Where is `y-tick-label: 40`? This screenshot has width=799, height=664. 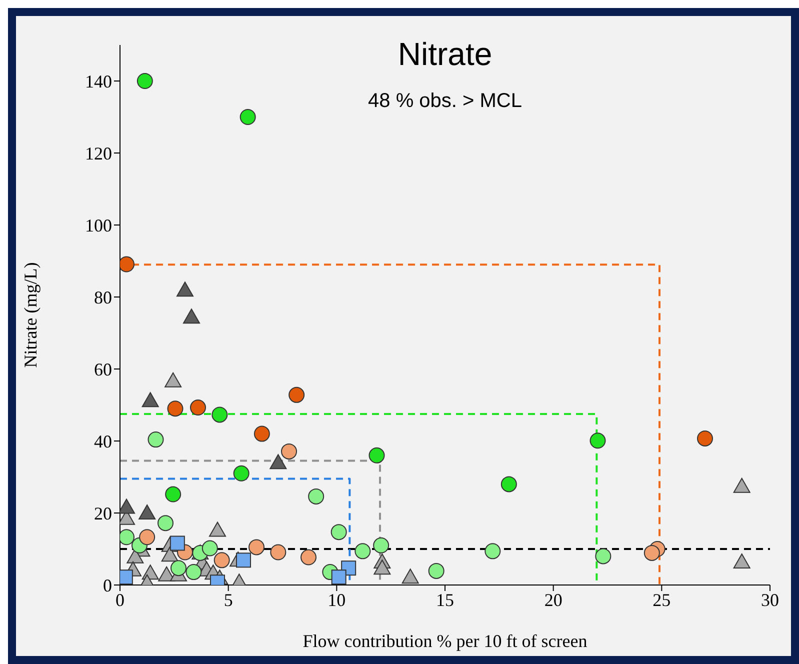 y-tick-label: 40 is located at coordinates (103, 441).